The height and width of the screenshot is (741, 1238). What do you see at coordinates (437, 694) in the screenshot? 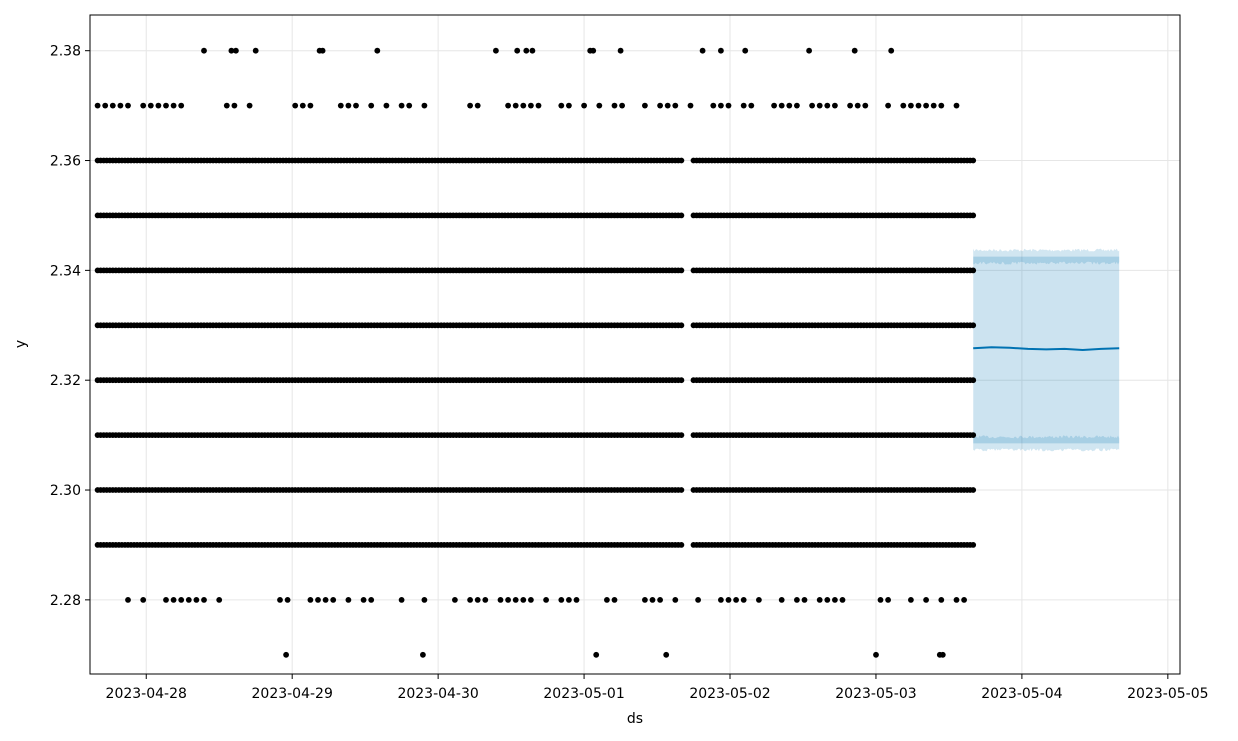
I see `x-tick-label: 2023-04-30` at bounding box center [437, 694].